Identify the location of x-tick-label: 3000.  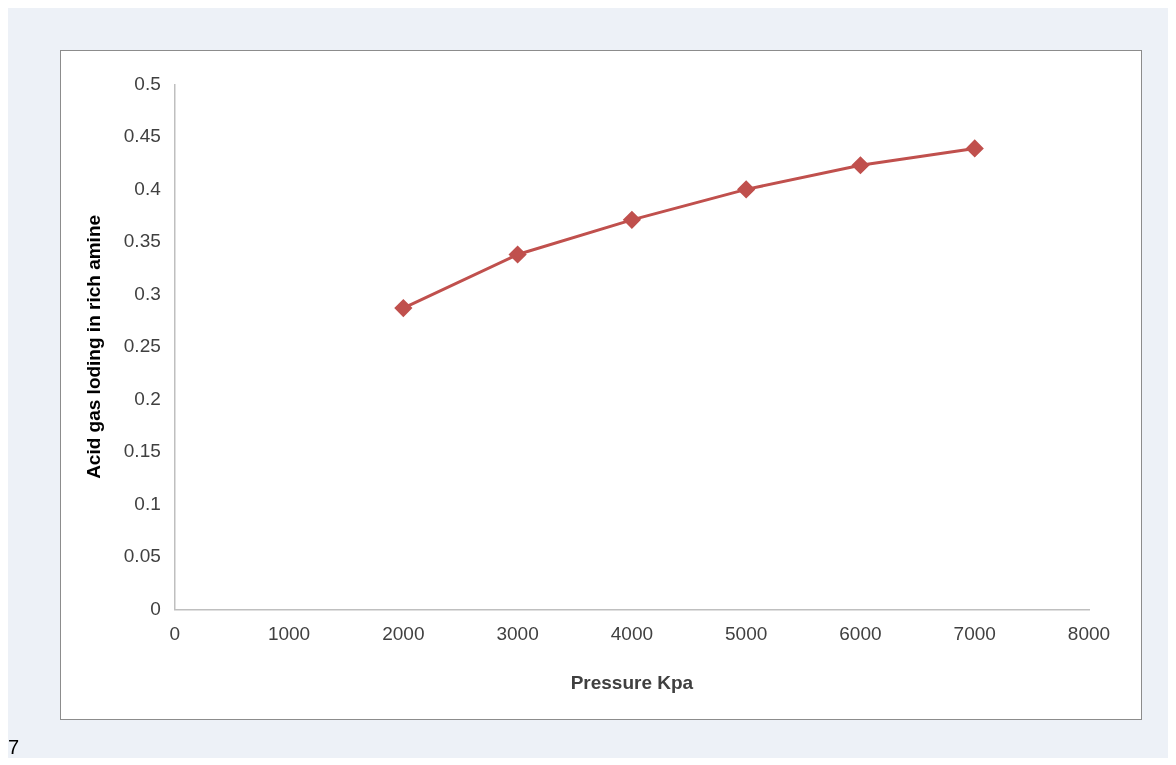
(517, 634).